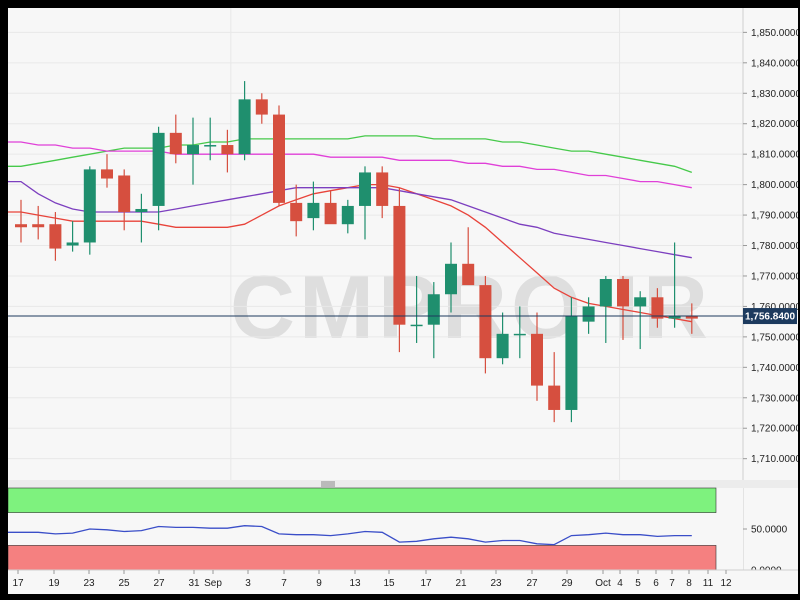 The height and width of the screenshot is (600, 800). What do you see at coordinates (689, 583) in the screenshot?
I see `x-tick-label: 8` at bounding box center [689, 583].